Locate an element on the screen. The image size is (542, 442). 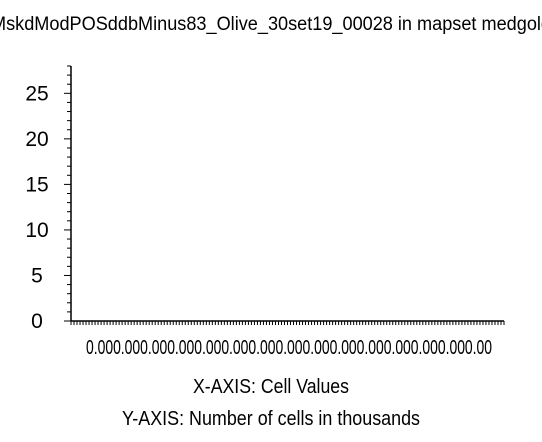
y-tick-label: 15 is located at coordinates (36, 184).